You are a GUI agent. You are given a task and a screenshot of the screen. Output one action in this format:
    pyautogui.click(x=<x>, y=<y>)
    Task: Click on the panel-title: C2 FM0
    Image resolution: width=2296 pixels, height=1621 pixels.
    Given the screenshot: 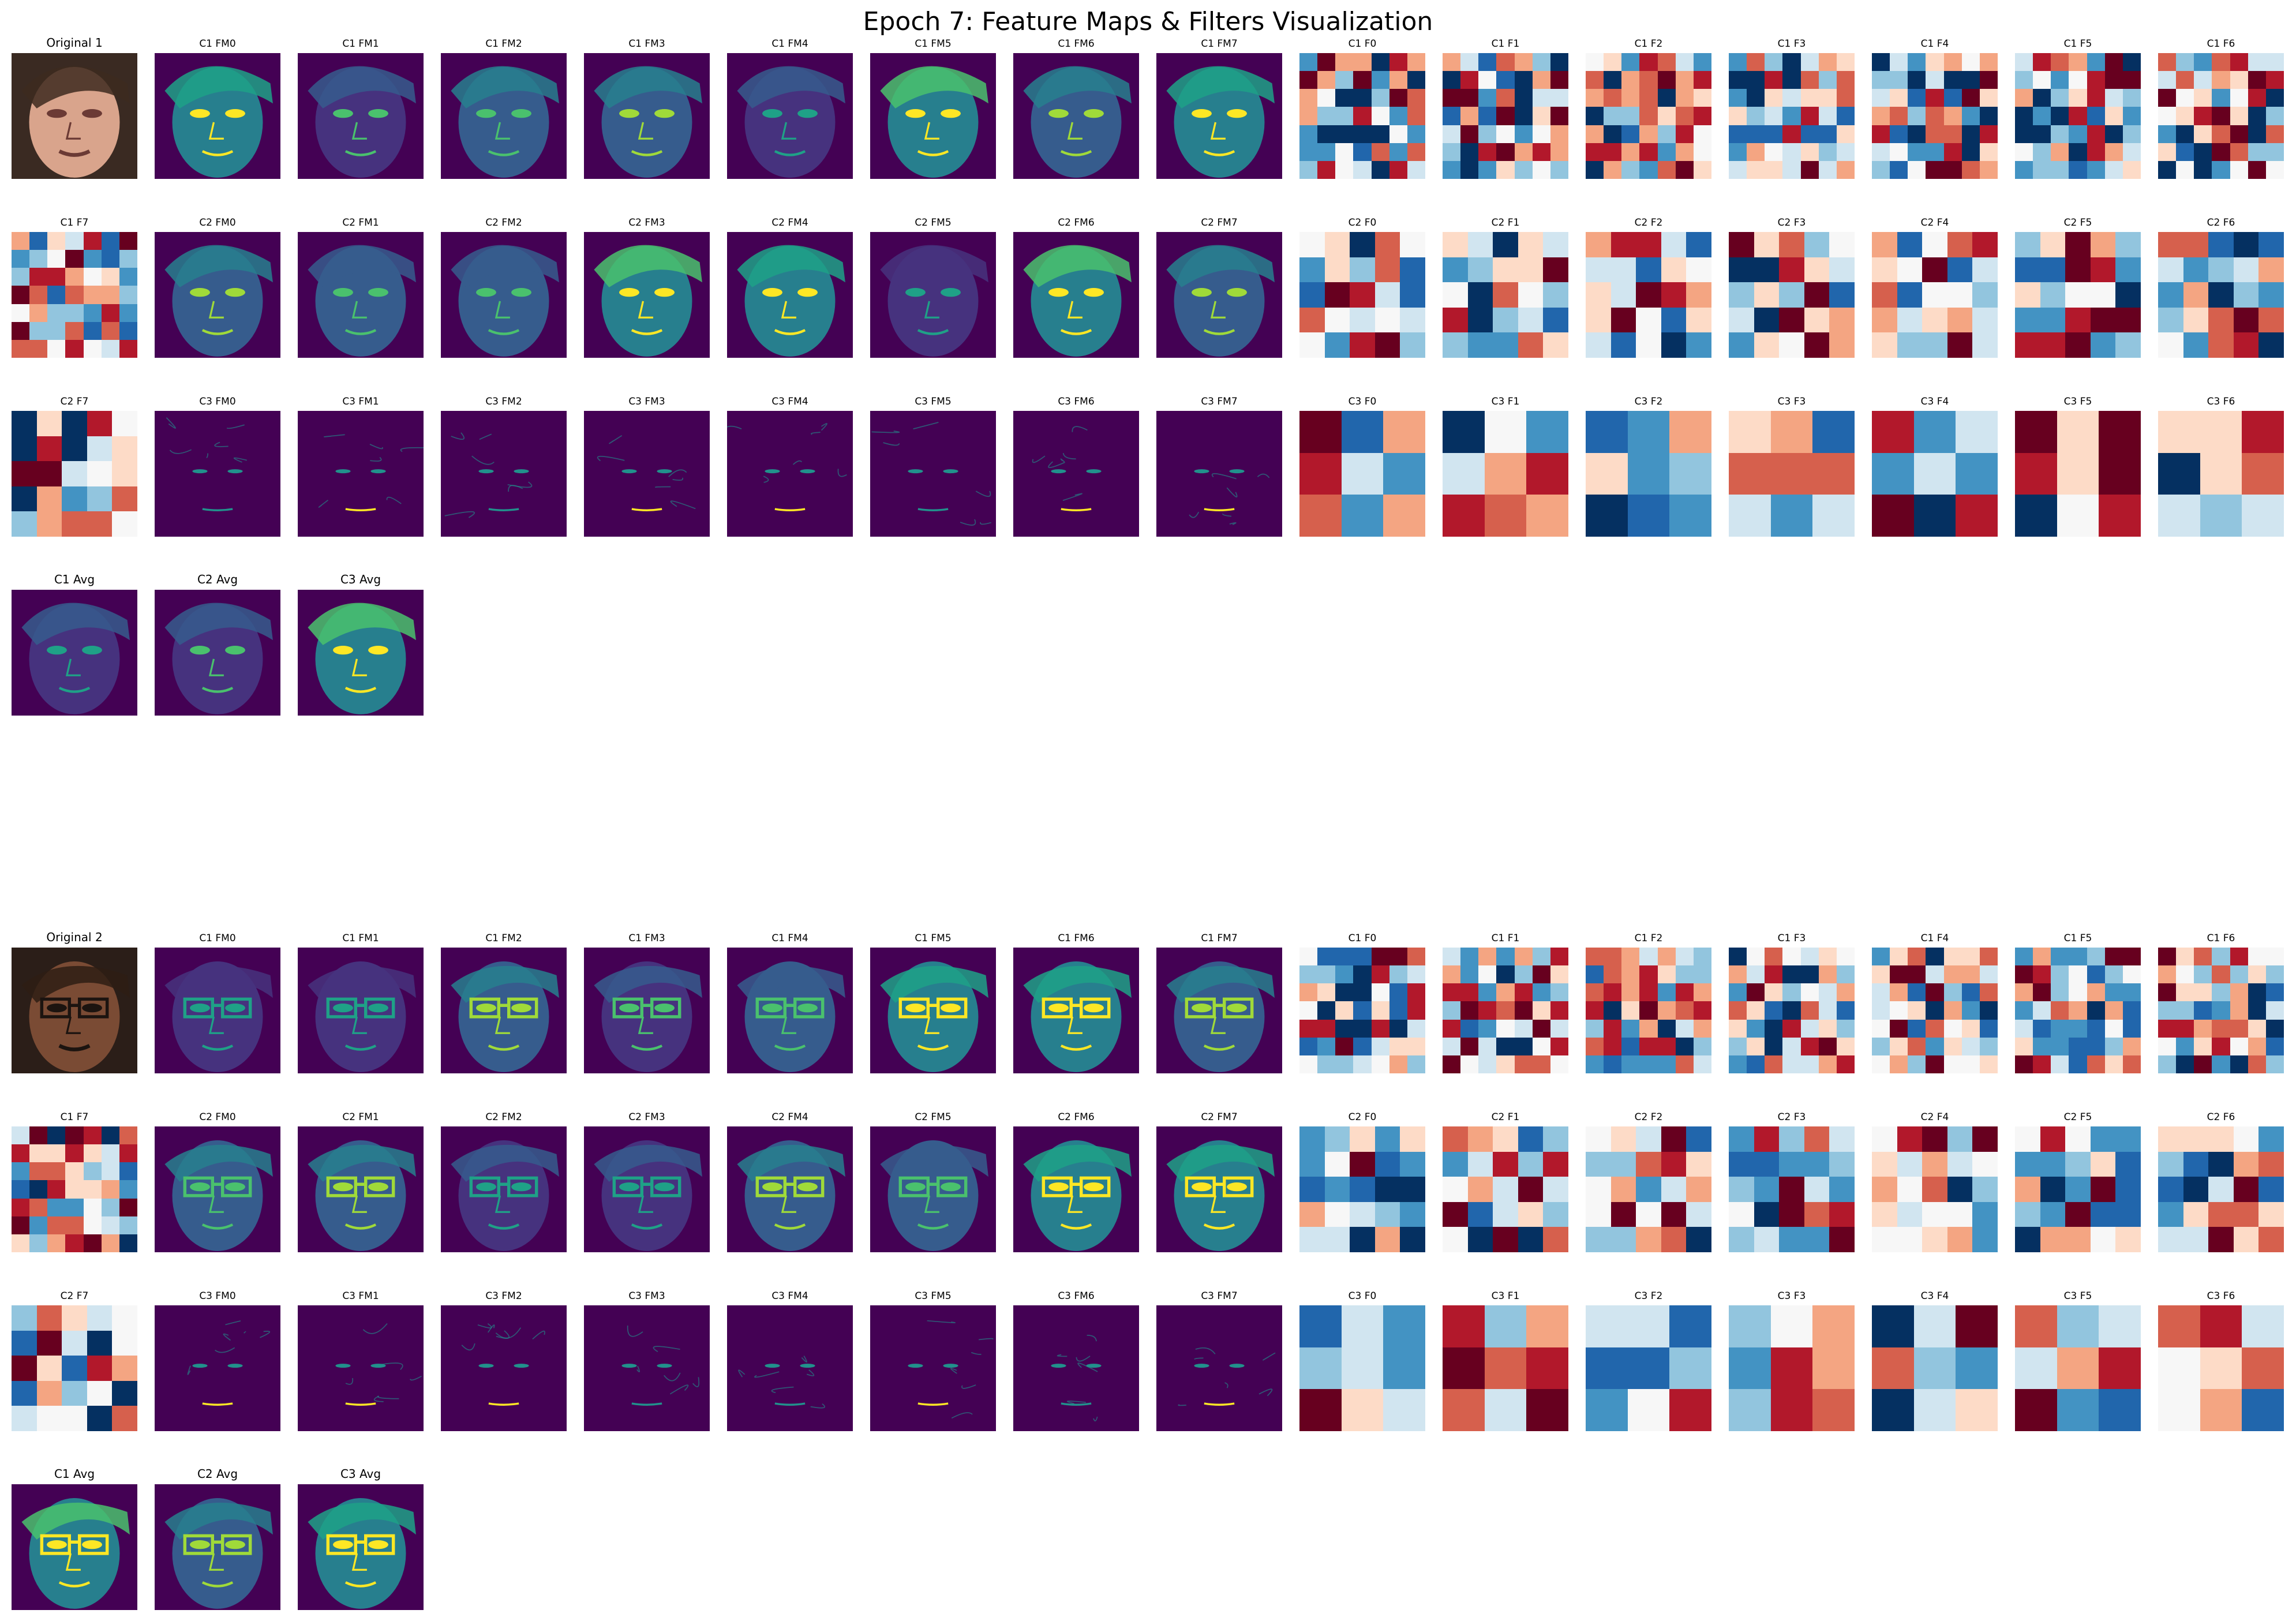 What is the action you would take?
    pyautogui.click(x=217, y=1117)
    